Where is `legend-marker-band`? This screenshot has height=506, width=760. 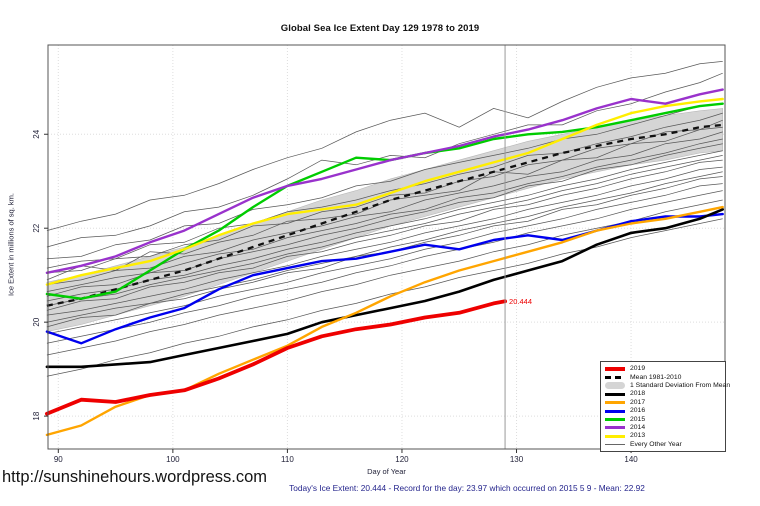
legend-marker-band is located at coordinates (615, 386).